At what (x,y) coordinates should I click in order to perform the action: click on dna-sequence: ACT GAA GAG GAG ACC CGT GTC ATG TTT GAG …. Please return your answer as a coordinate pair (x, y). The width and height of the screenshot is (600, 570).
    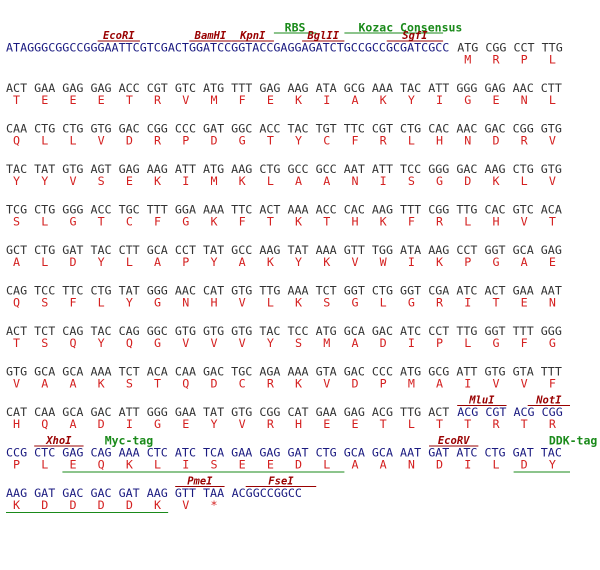
    Looking at the image, I should click on (284, 88).